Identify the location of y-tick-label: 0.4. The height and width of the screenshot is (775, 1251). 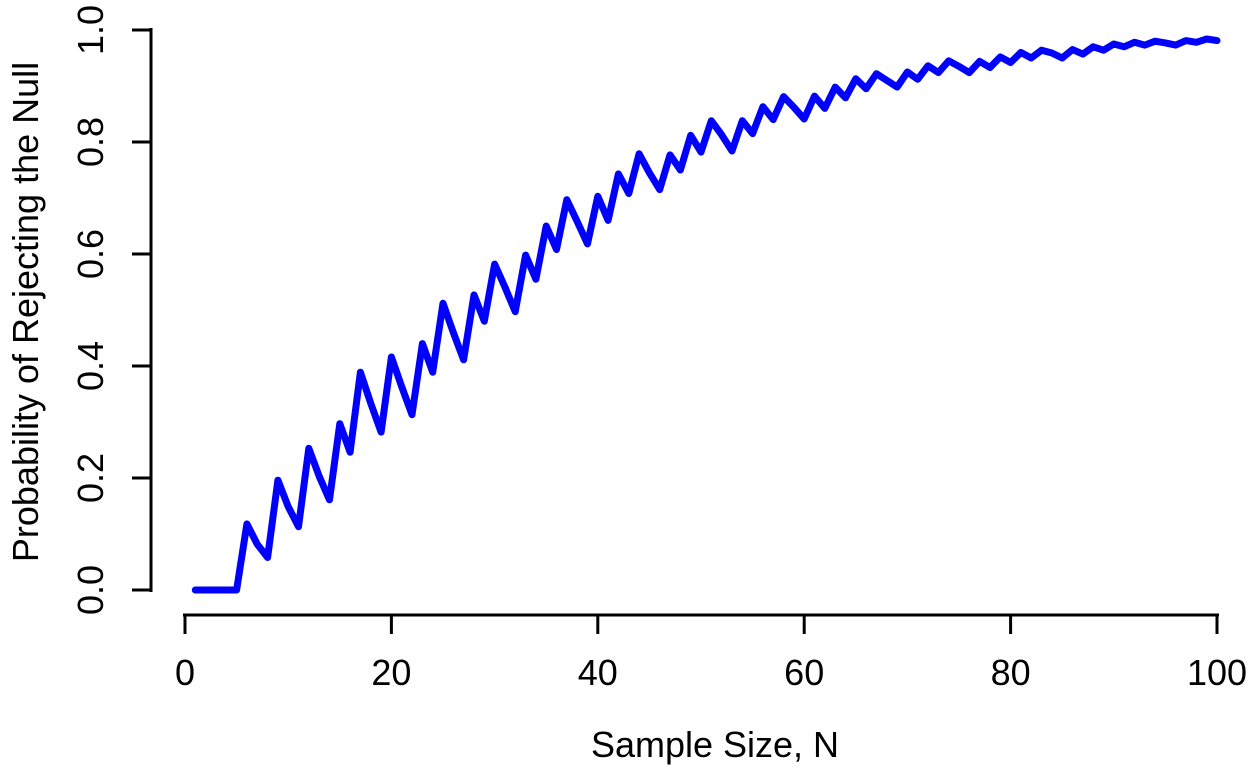
(90, 366).